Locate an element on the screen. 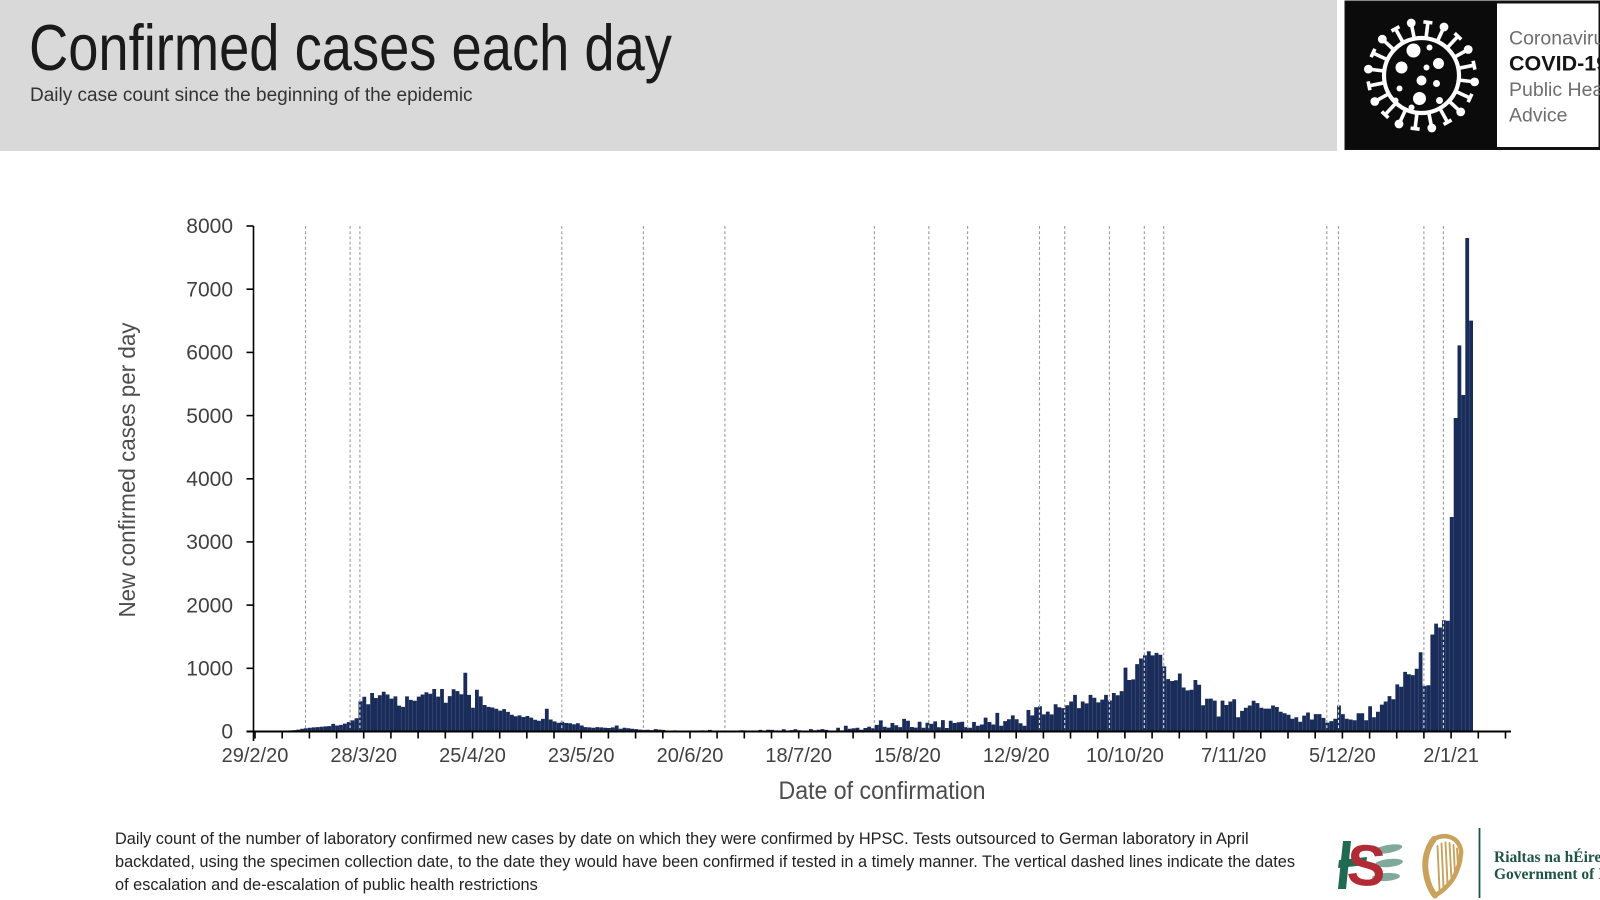 The width and height of the screenshot is (1600, 900). svg-text: Advice is located at coordinates (1538, 116).